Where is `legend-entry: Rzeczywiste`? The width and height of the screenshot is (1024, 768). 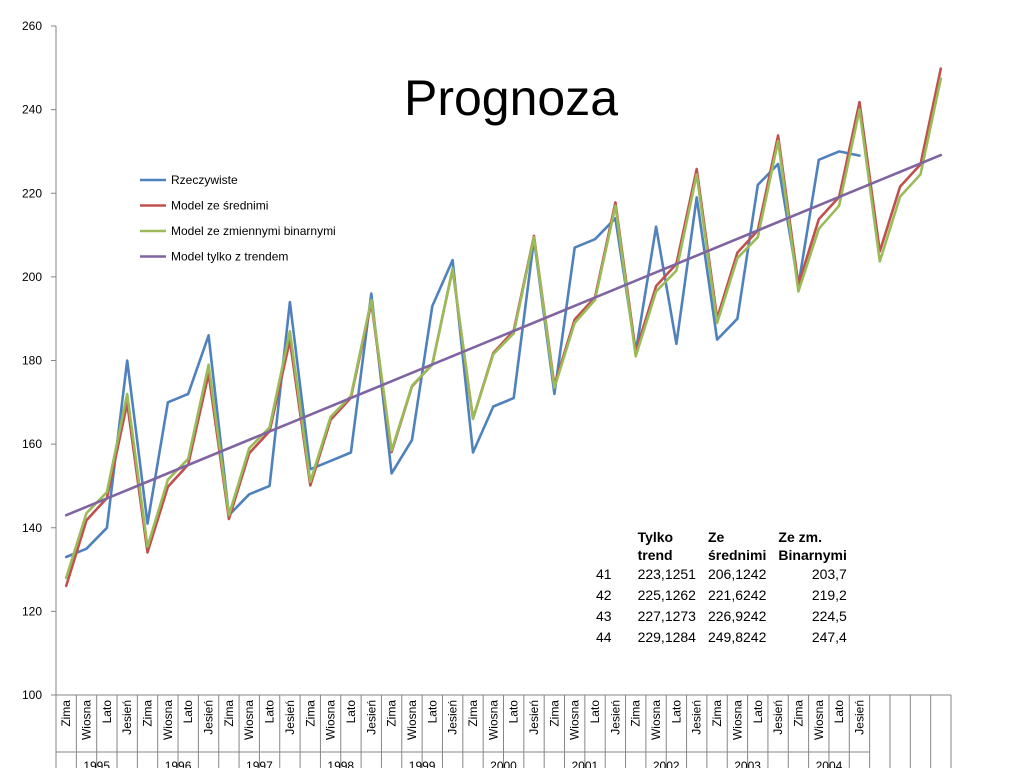
legend-entry: Rzeczywiste is located at coordinates (204, 180).